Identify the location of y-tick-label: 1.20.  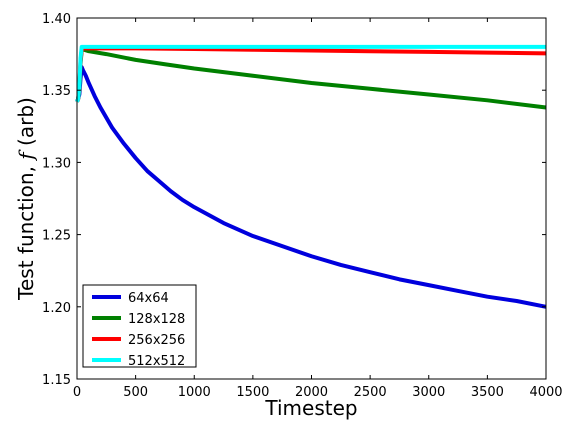
(56, 308).